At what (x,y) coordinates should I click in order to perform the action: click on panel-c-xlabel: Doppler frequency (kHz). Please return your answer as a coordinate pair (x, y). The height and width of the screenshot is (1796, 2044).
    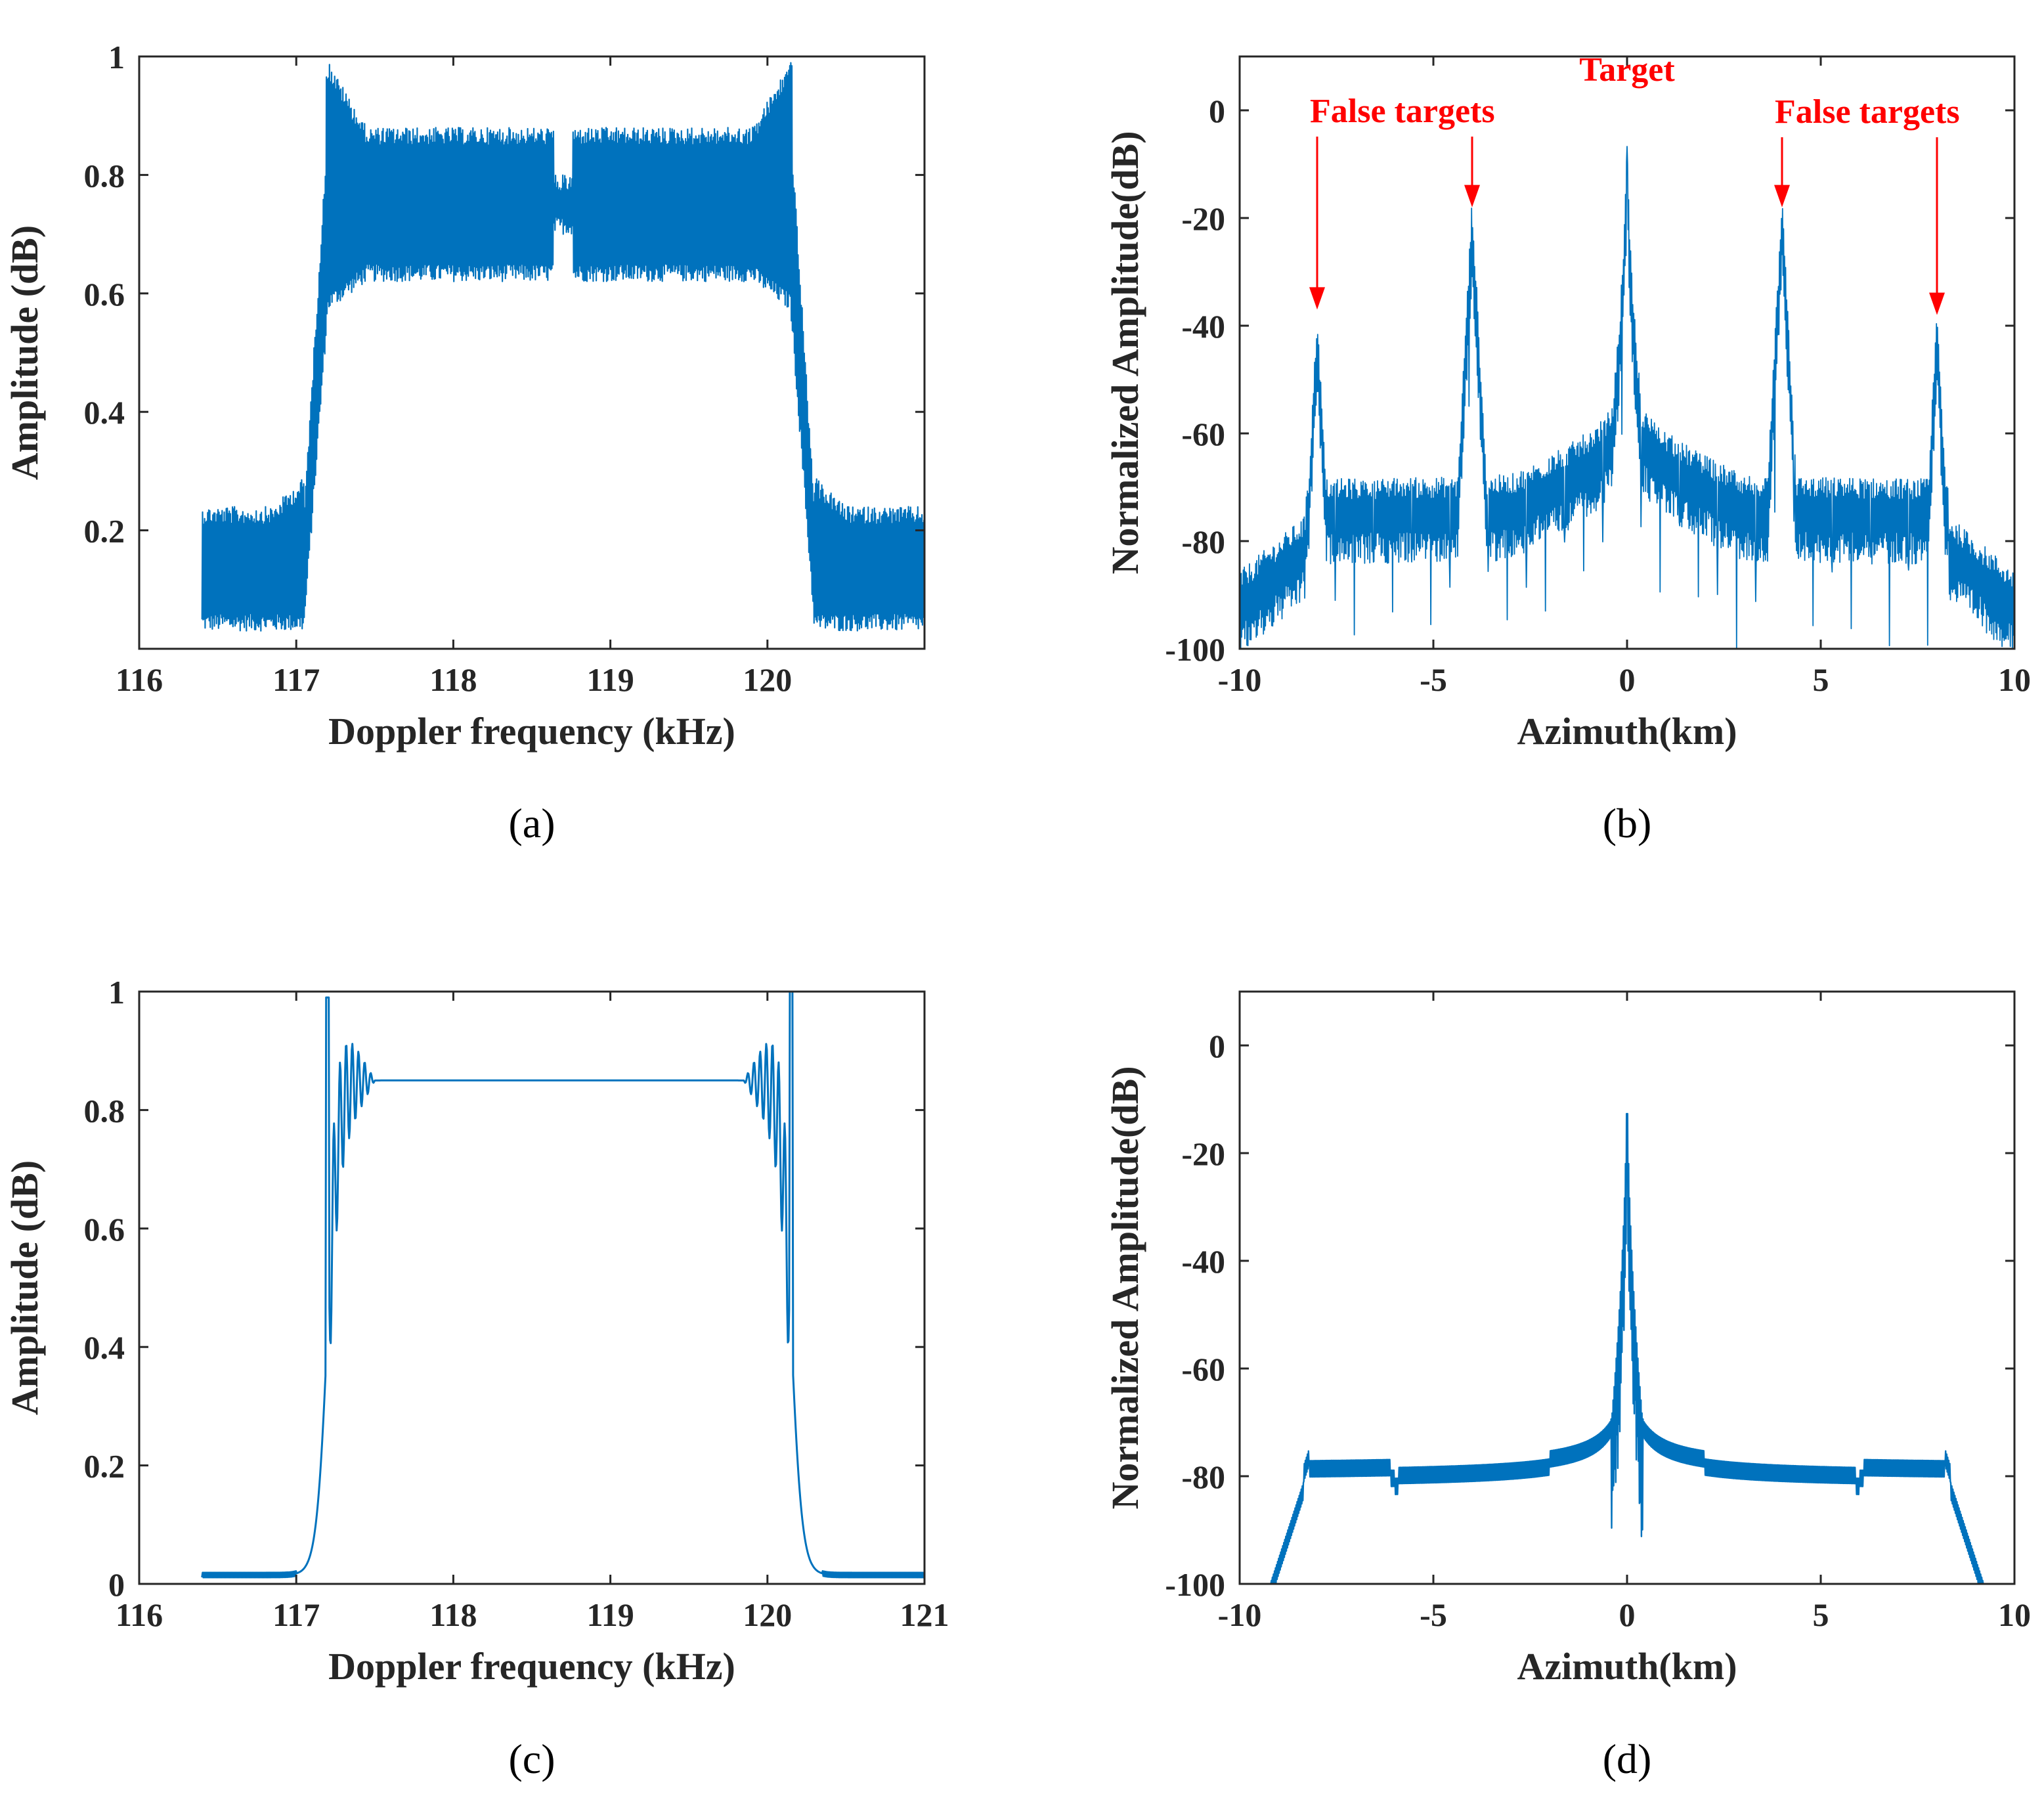
    Looking at the image, I should click on (531, 1666).